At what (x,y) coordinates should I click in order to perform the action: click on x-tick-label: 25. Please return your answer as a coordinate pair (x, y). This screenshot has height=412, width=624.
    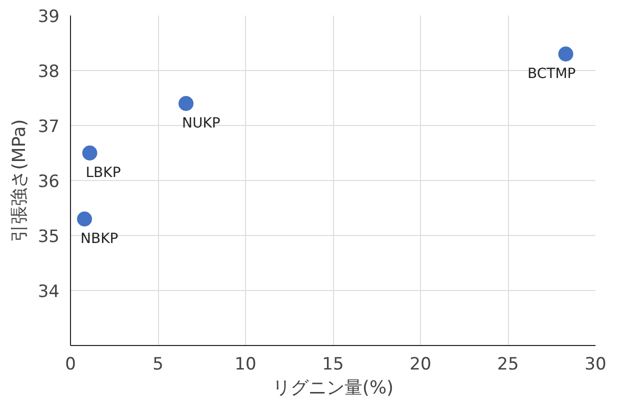
    Looking at the image, I should click on (508, 364).